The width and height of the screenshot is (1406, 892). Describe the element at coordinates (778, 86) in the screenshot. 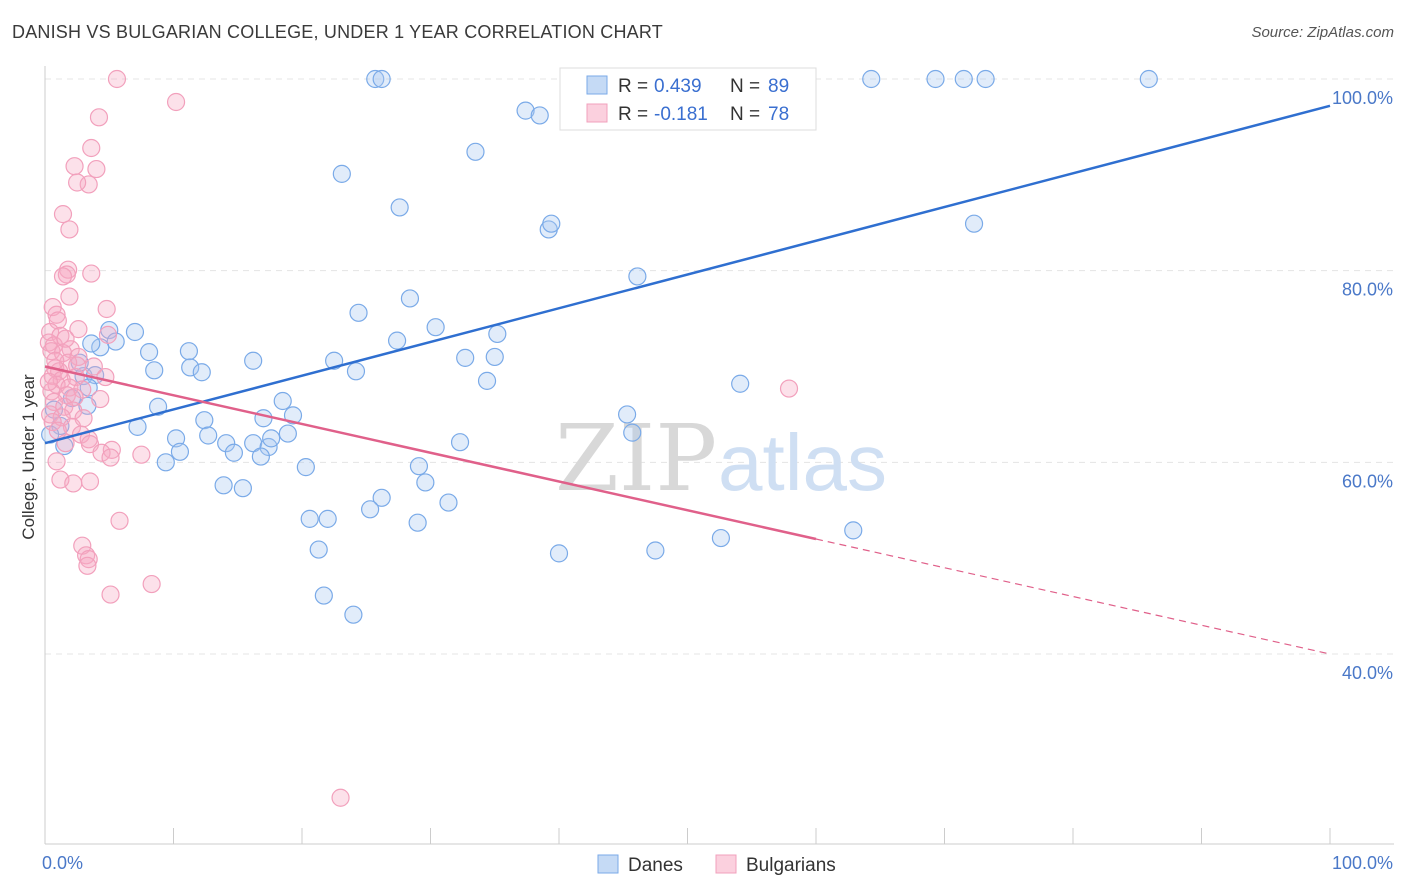

I see `danes-n-value: 89` at that location.